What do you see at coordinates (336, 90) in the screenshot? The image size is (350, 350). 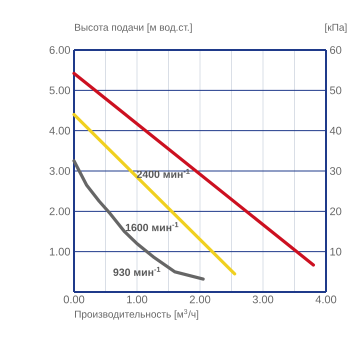 I see `y2-tick-label: 50` at bounding box center [336, 90].